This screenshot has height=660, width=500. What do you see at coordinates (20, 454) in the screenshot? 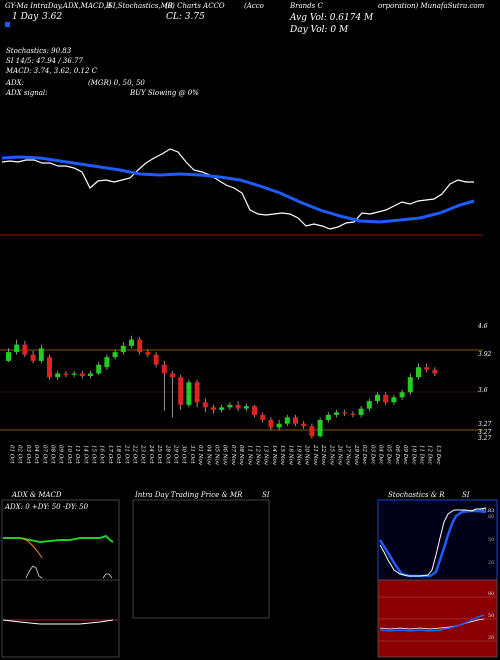
I see `x-axis-date-label: 02 Oct` at bounding box center [20, 454].